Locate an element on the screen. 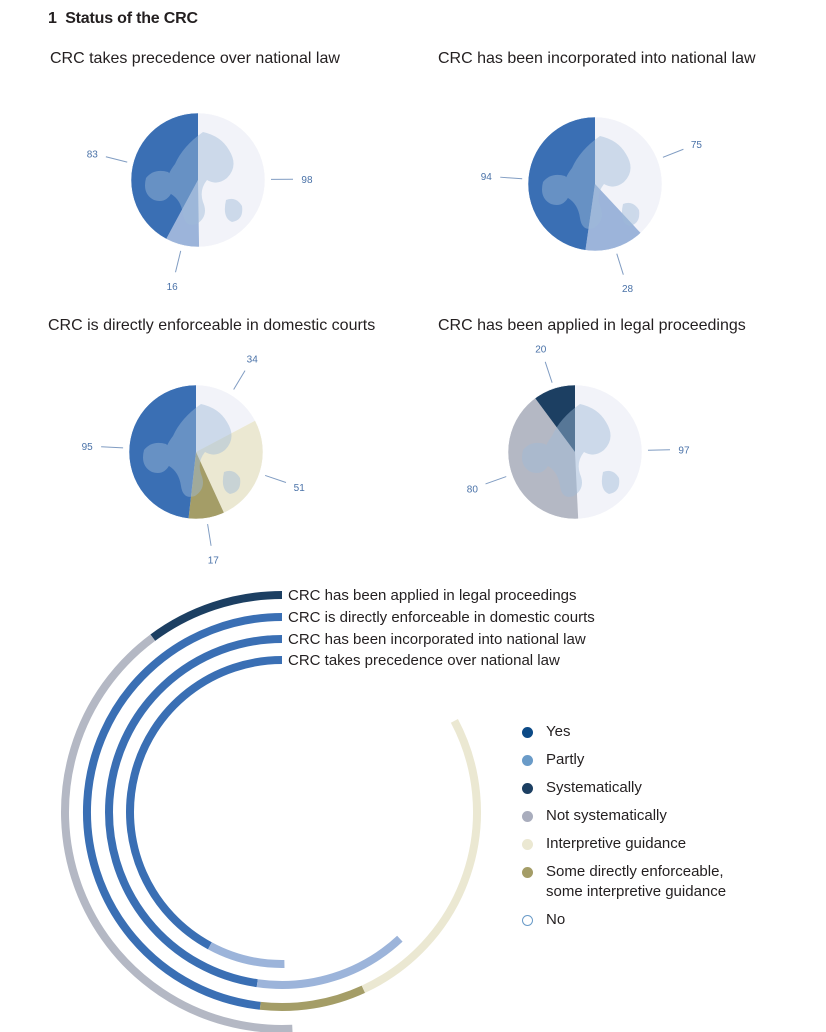  pie-0-slice-partly is located at coordinates (183, 213).